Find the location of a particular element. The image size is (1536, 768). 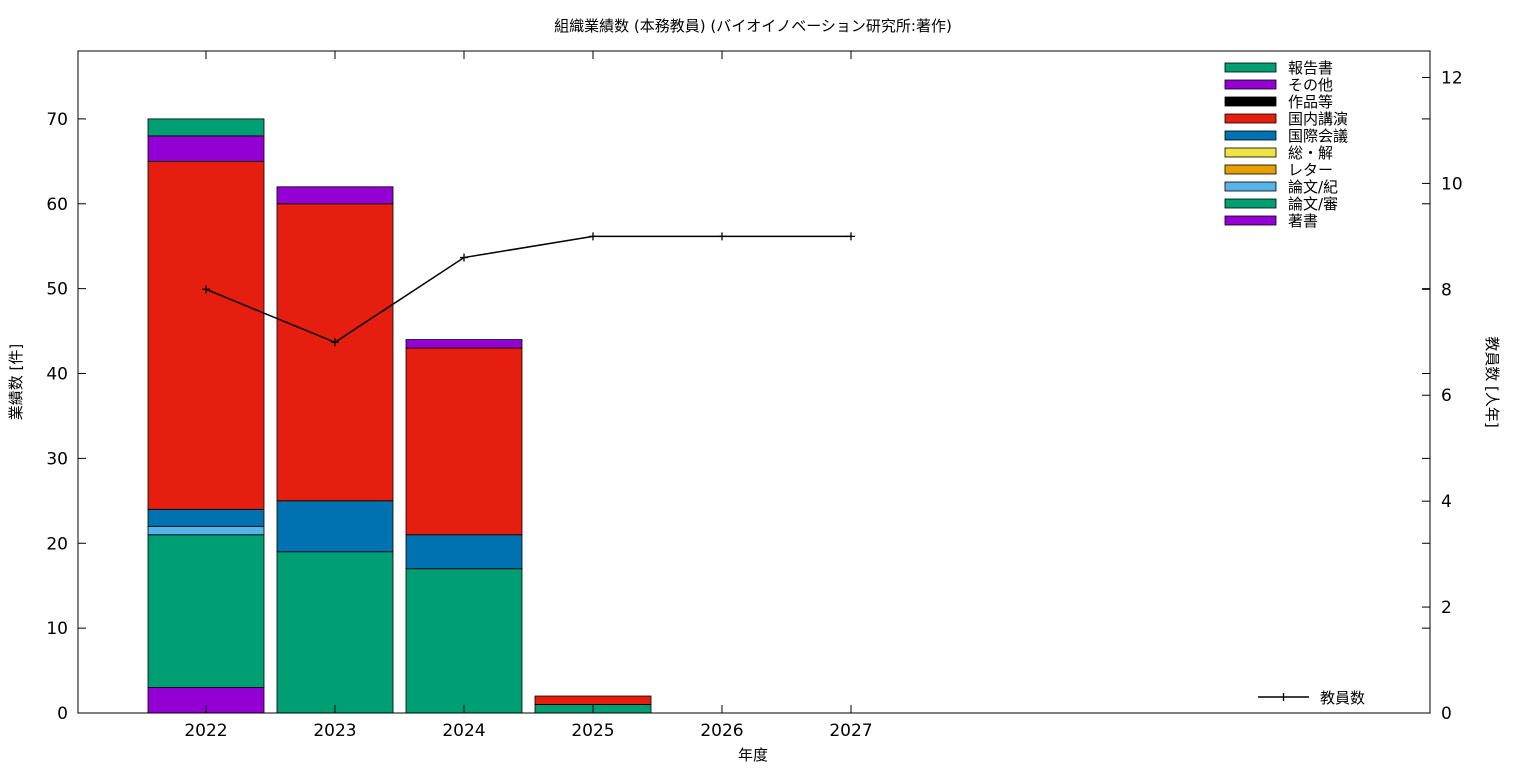

y2-axis-label: 教員数 [人年] is located at coordinates (1492, 381).